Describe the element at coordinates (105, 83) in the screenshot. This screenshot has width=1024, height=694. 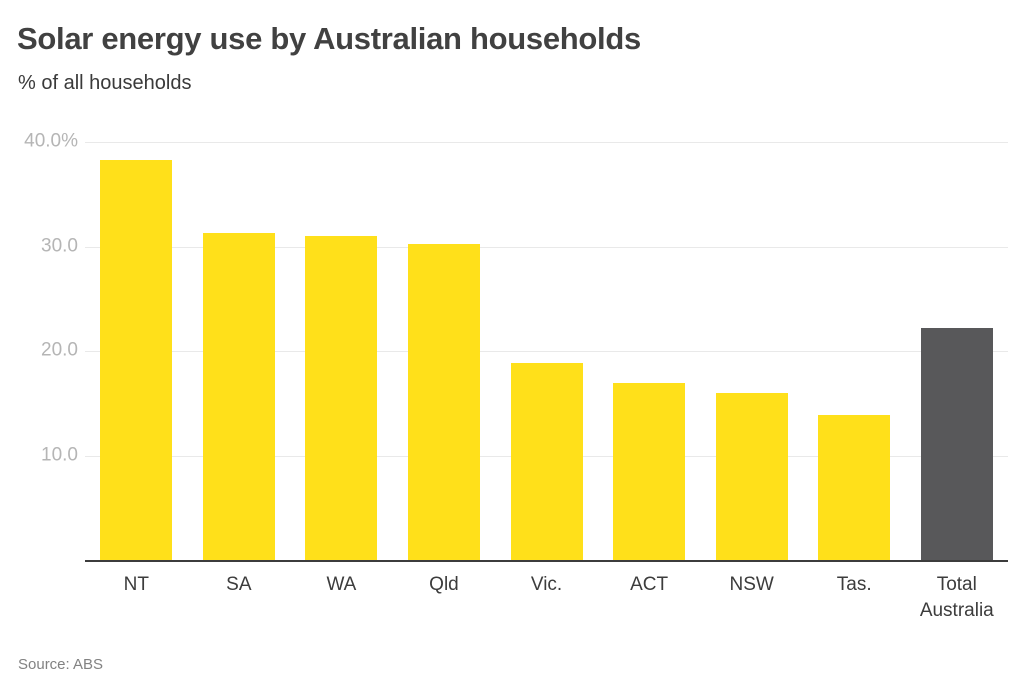
I see `chart-subtitle: % of all households` at that location.